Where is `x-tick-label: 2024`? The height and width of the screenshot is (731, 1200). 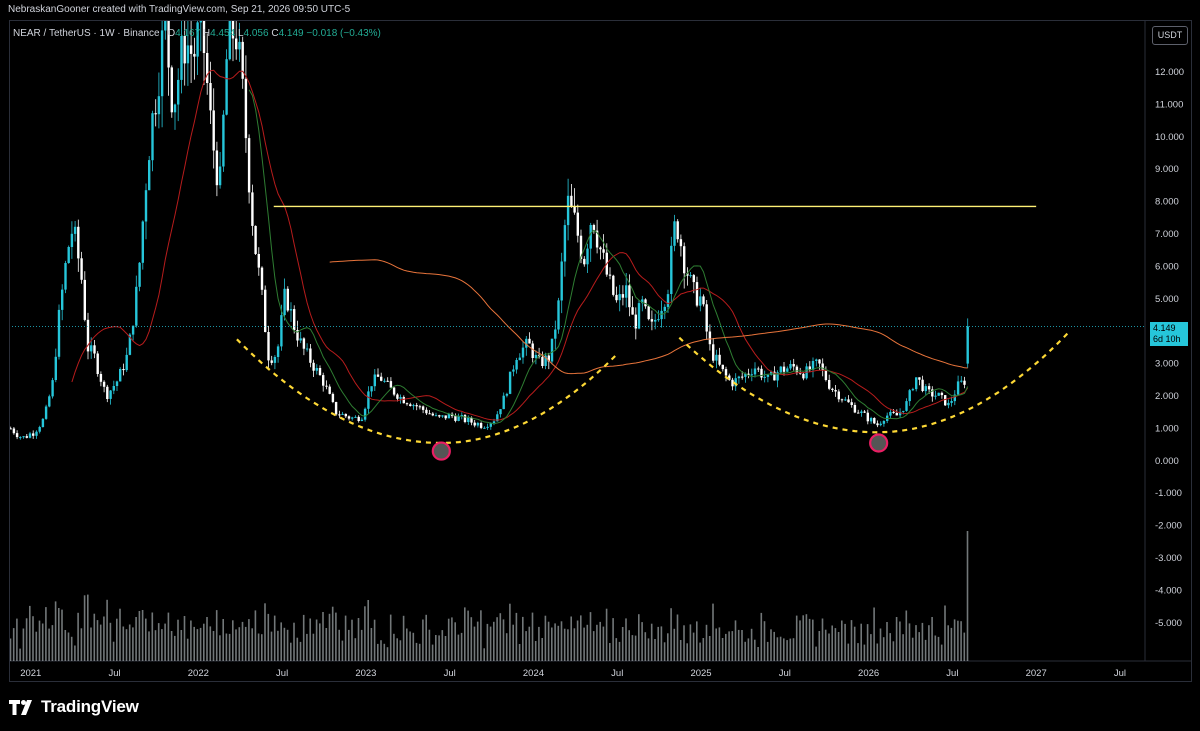 x-tick-label: 2024 is located at coordinates (533, 673).